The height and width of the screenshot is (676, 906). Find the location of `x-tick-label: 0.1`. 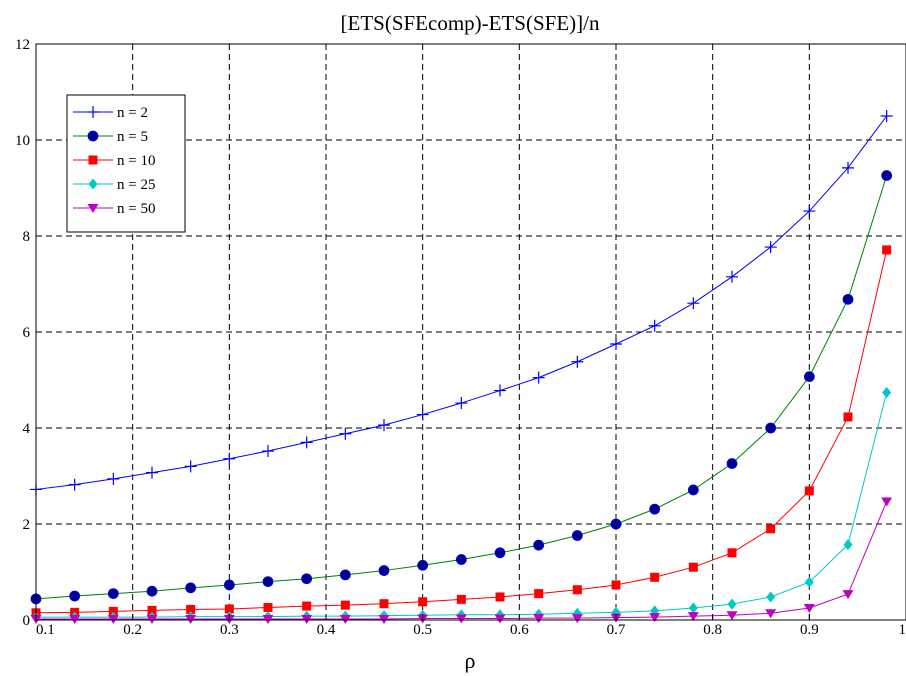

x-tick-label: 0.1 is located at coordinates (45, 630).